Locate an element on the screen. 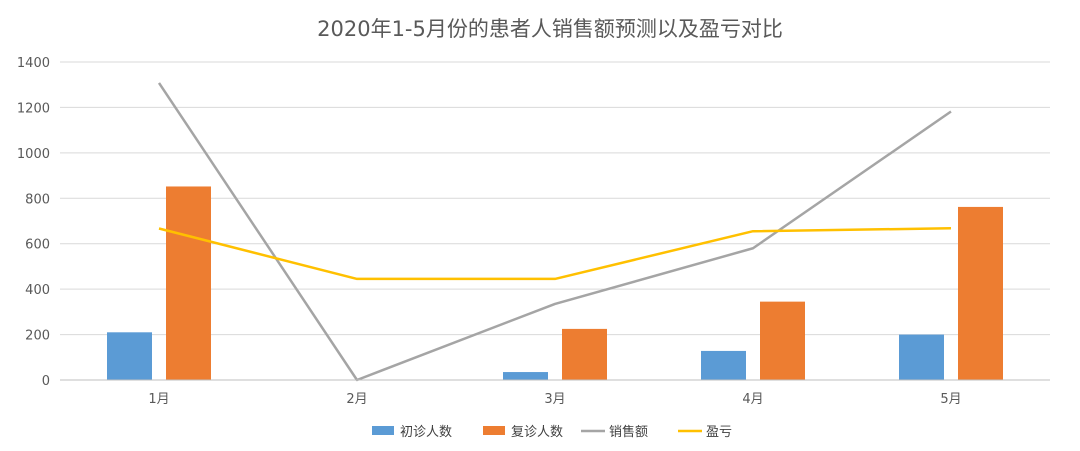 The height and width of the screenshot is (451, 1080). x-tick-label: 5月 is located at coordinates (950, 399).